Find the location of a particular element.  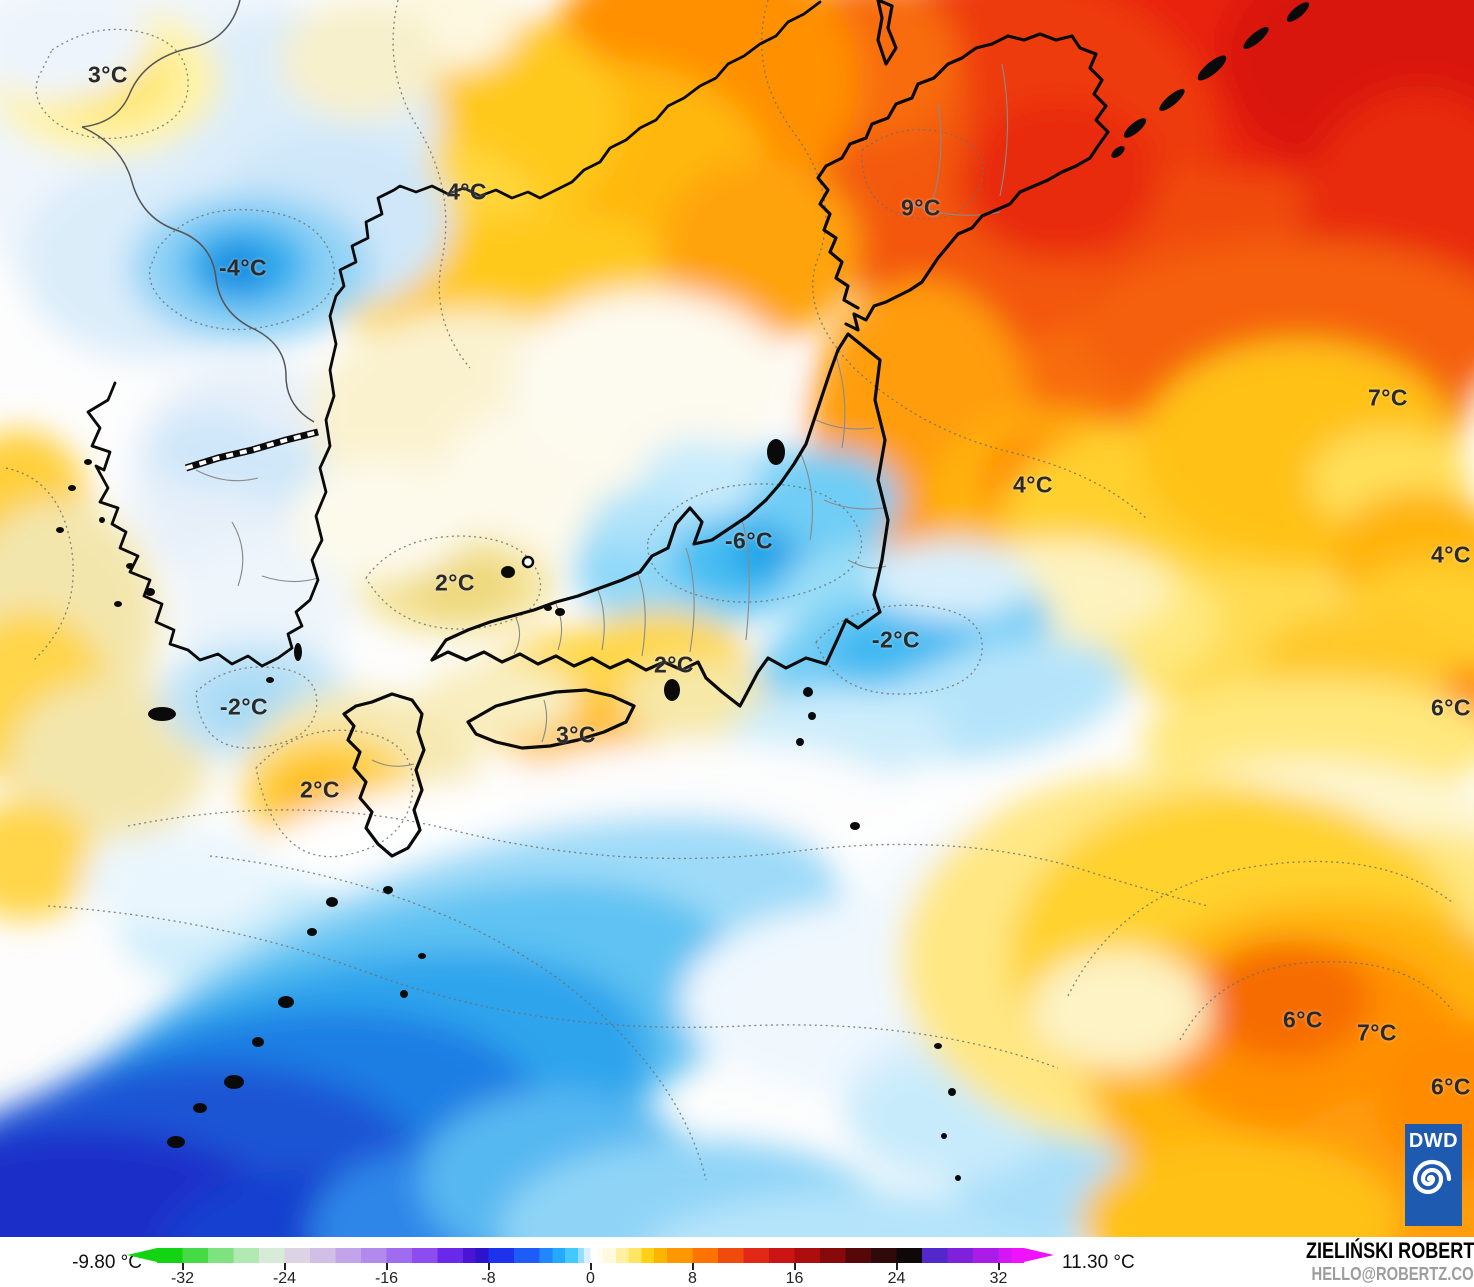

temperature-label-text: -6°C is located at coordinates (749, 540).